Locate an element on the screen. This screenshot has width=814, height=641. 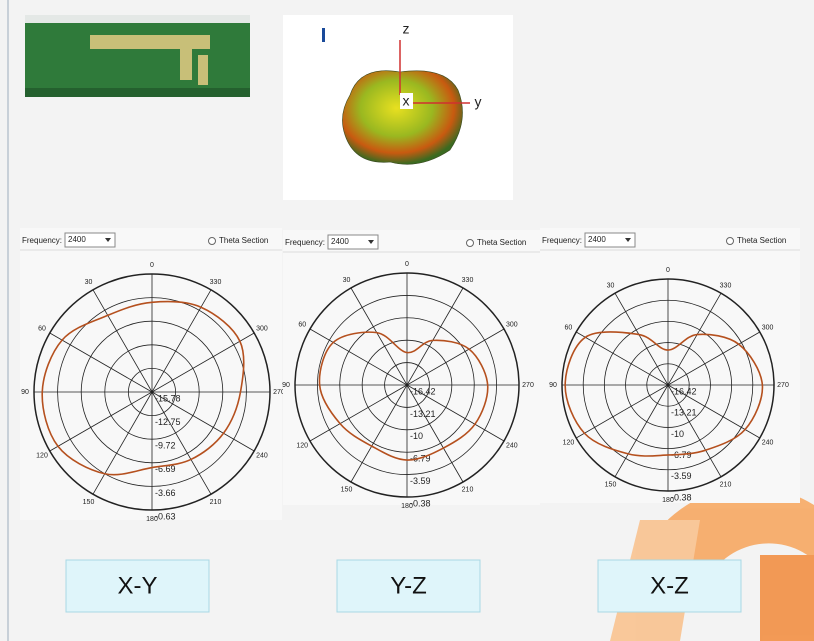
axis-label: y is located at coordinates (478, 102).